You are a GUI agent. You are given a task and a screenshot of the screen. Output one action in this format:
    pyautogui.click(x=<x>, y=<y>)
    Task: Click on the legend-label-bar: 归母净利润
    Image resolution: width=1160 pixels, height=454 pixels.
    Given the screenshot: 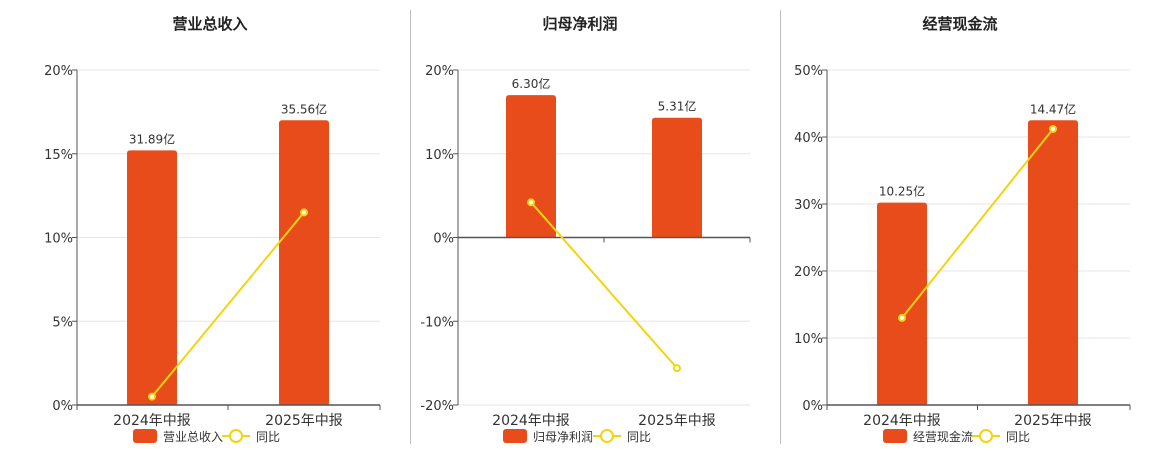 What is the action you would take?
    pyautogui.click(x=563, y=437)
    